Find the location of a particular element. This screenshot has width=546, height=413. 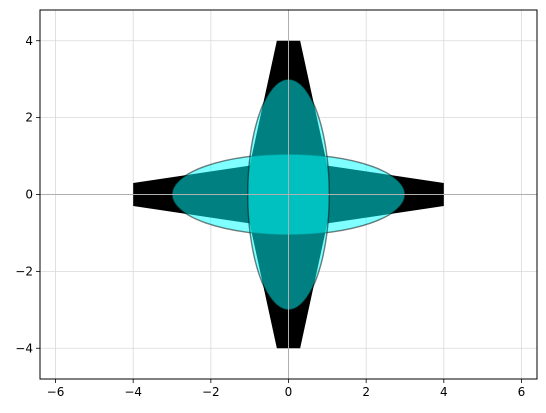

y-tick-label: 2 is located at coordinates (29, 118).